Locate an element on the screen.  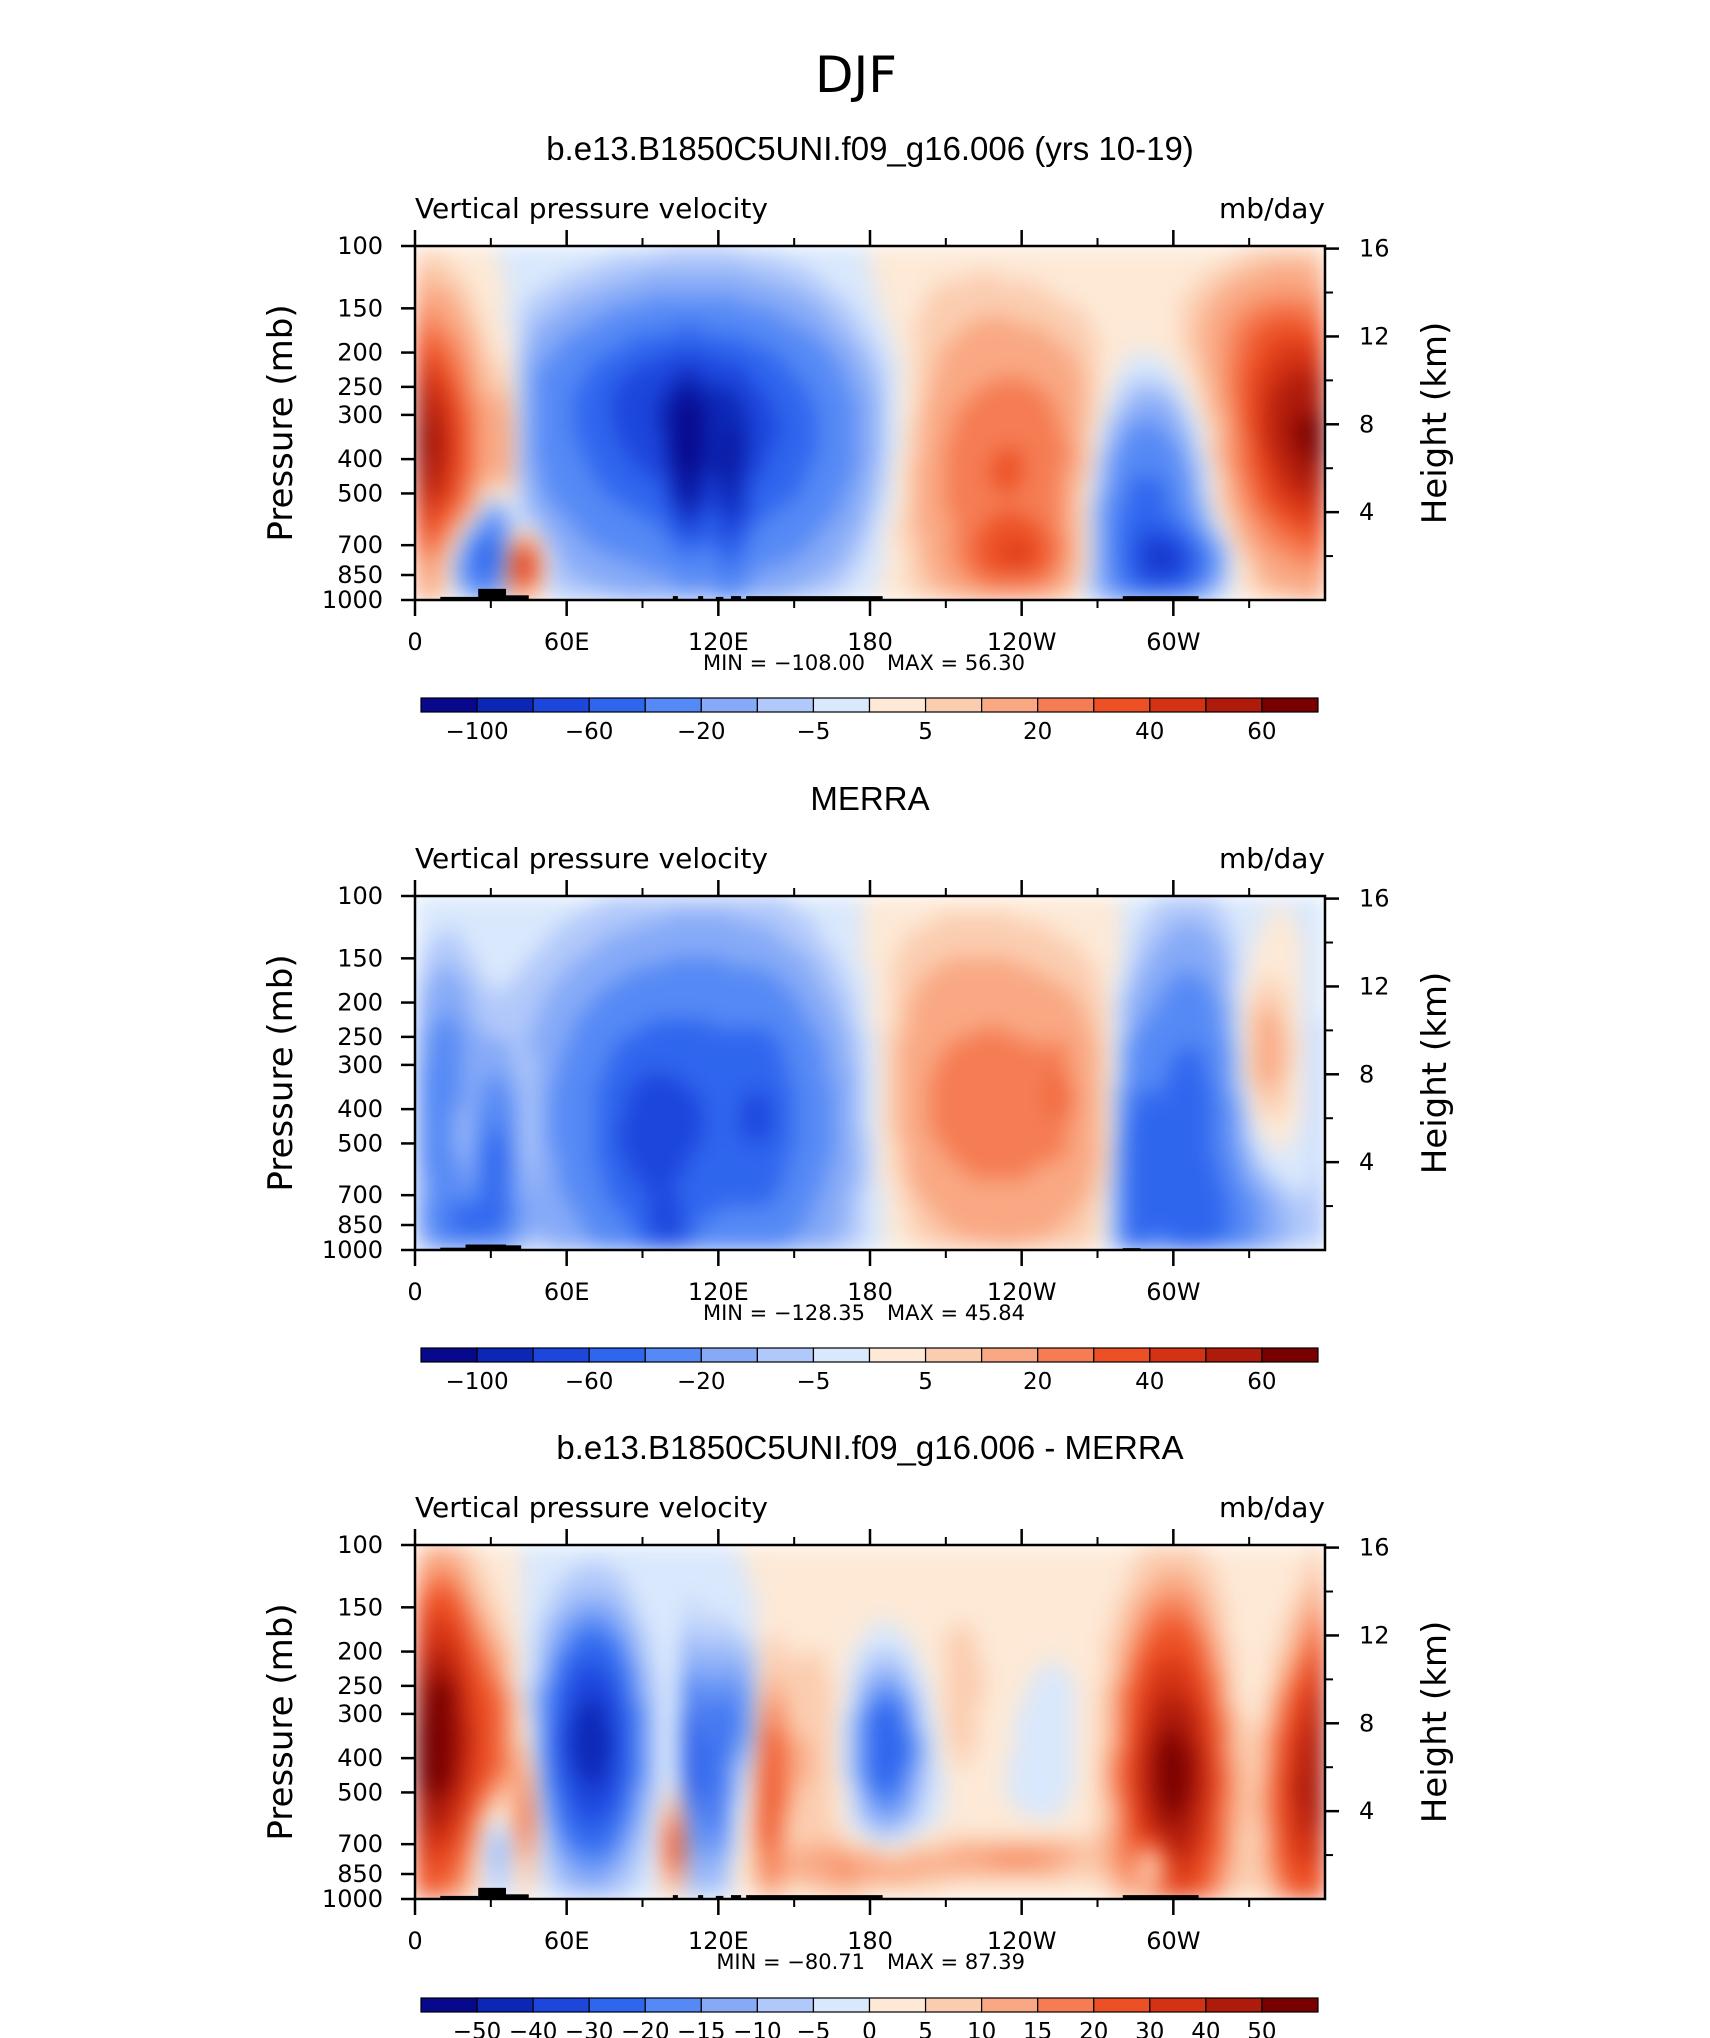
colorbar-segment is located at coordinates (1178, 705).